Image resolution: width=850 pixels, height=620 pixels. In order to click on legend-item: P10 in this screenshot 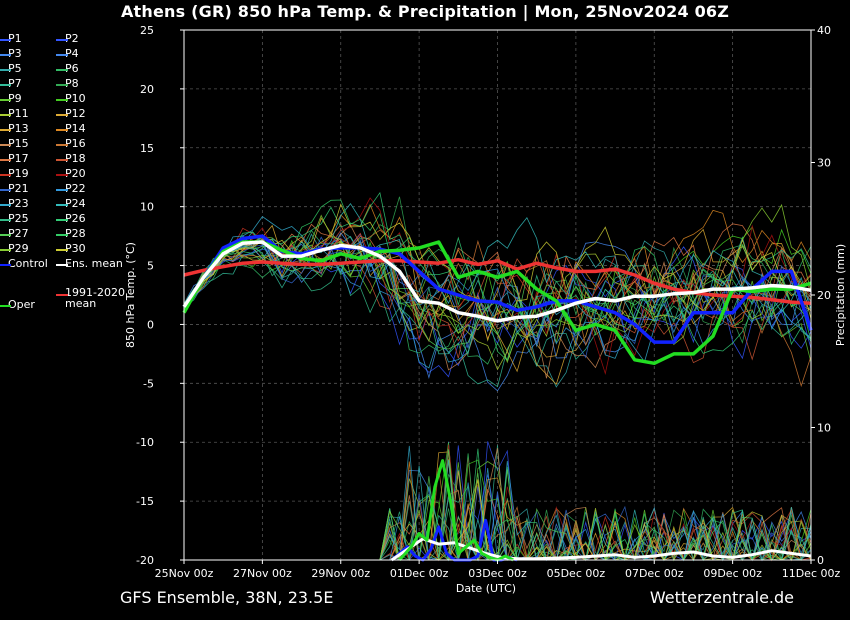, I will do `click(71, 98)`.